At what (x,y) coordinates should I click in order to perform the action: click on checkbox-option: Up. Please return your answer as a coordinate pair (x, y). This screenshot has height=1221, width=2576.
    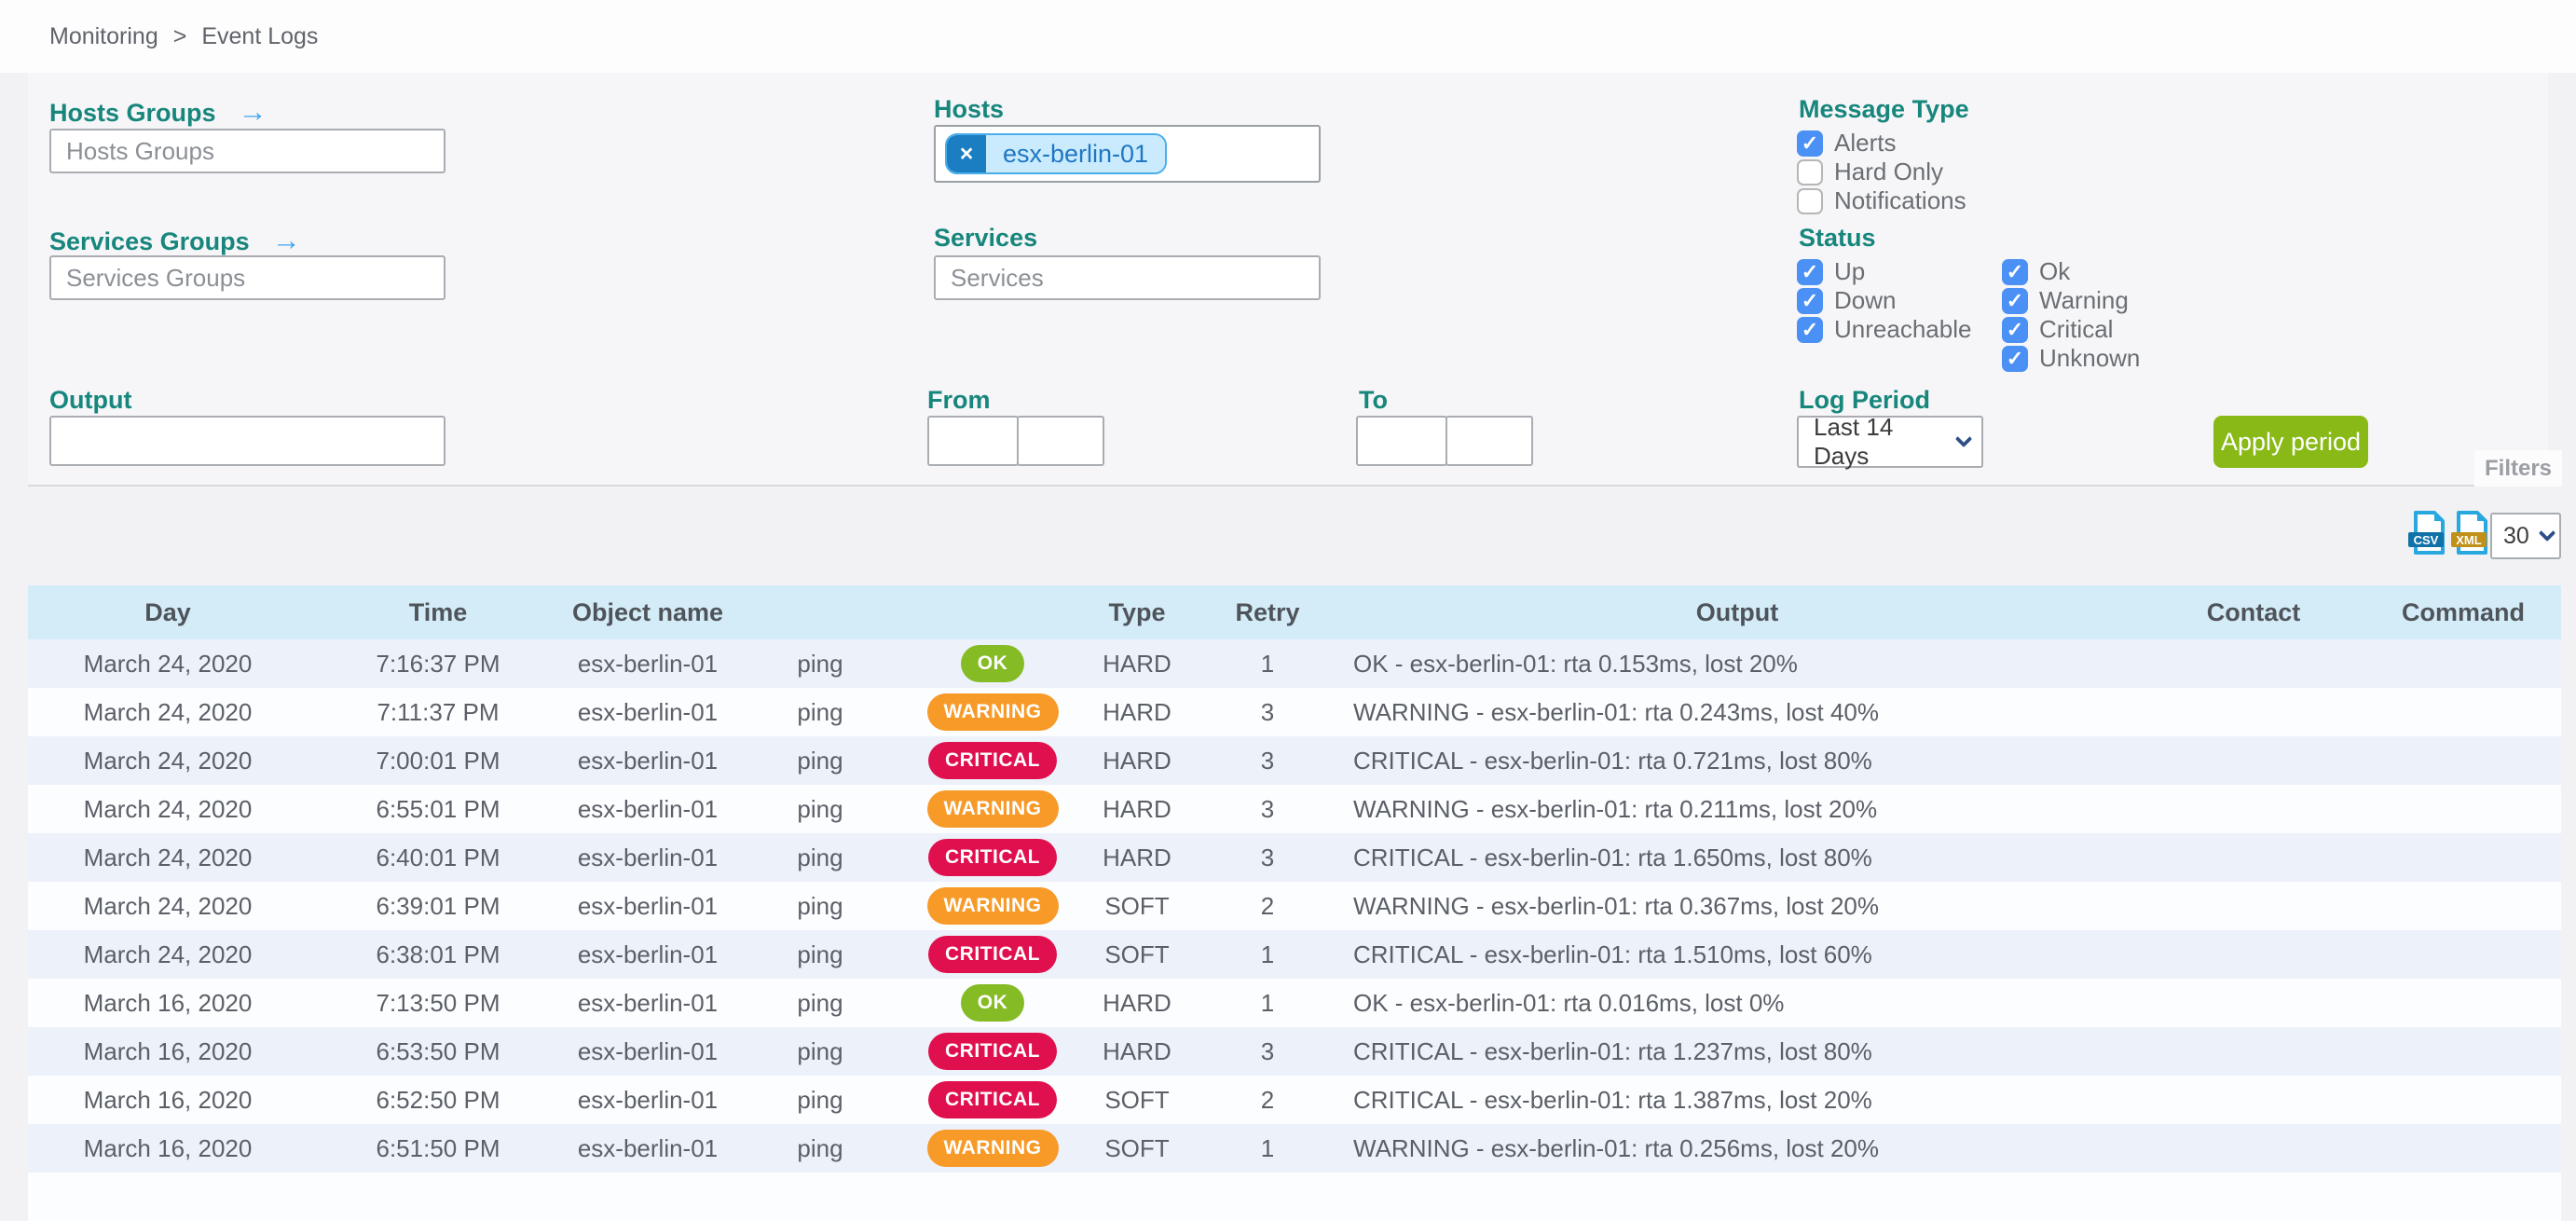
    Looking at the image, I should click on (1884, 272).